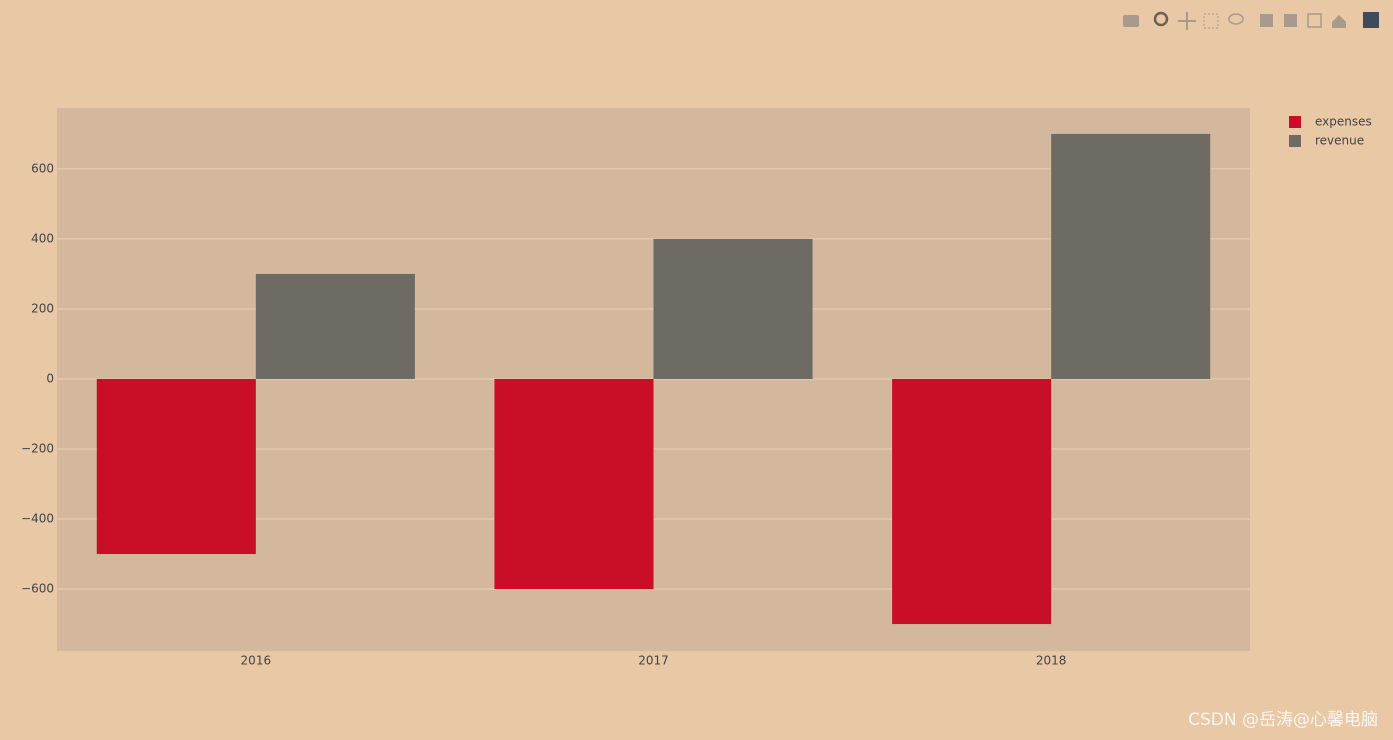 The height and width of the screenshot is (740, 1393). Describe the element at coordinates (1314, 20) in the screenshot. I see `autoscale-button` at that location.